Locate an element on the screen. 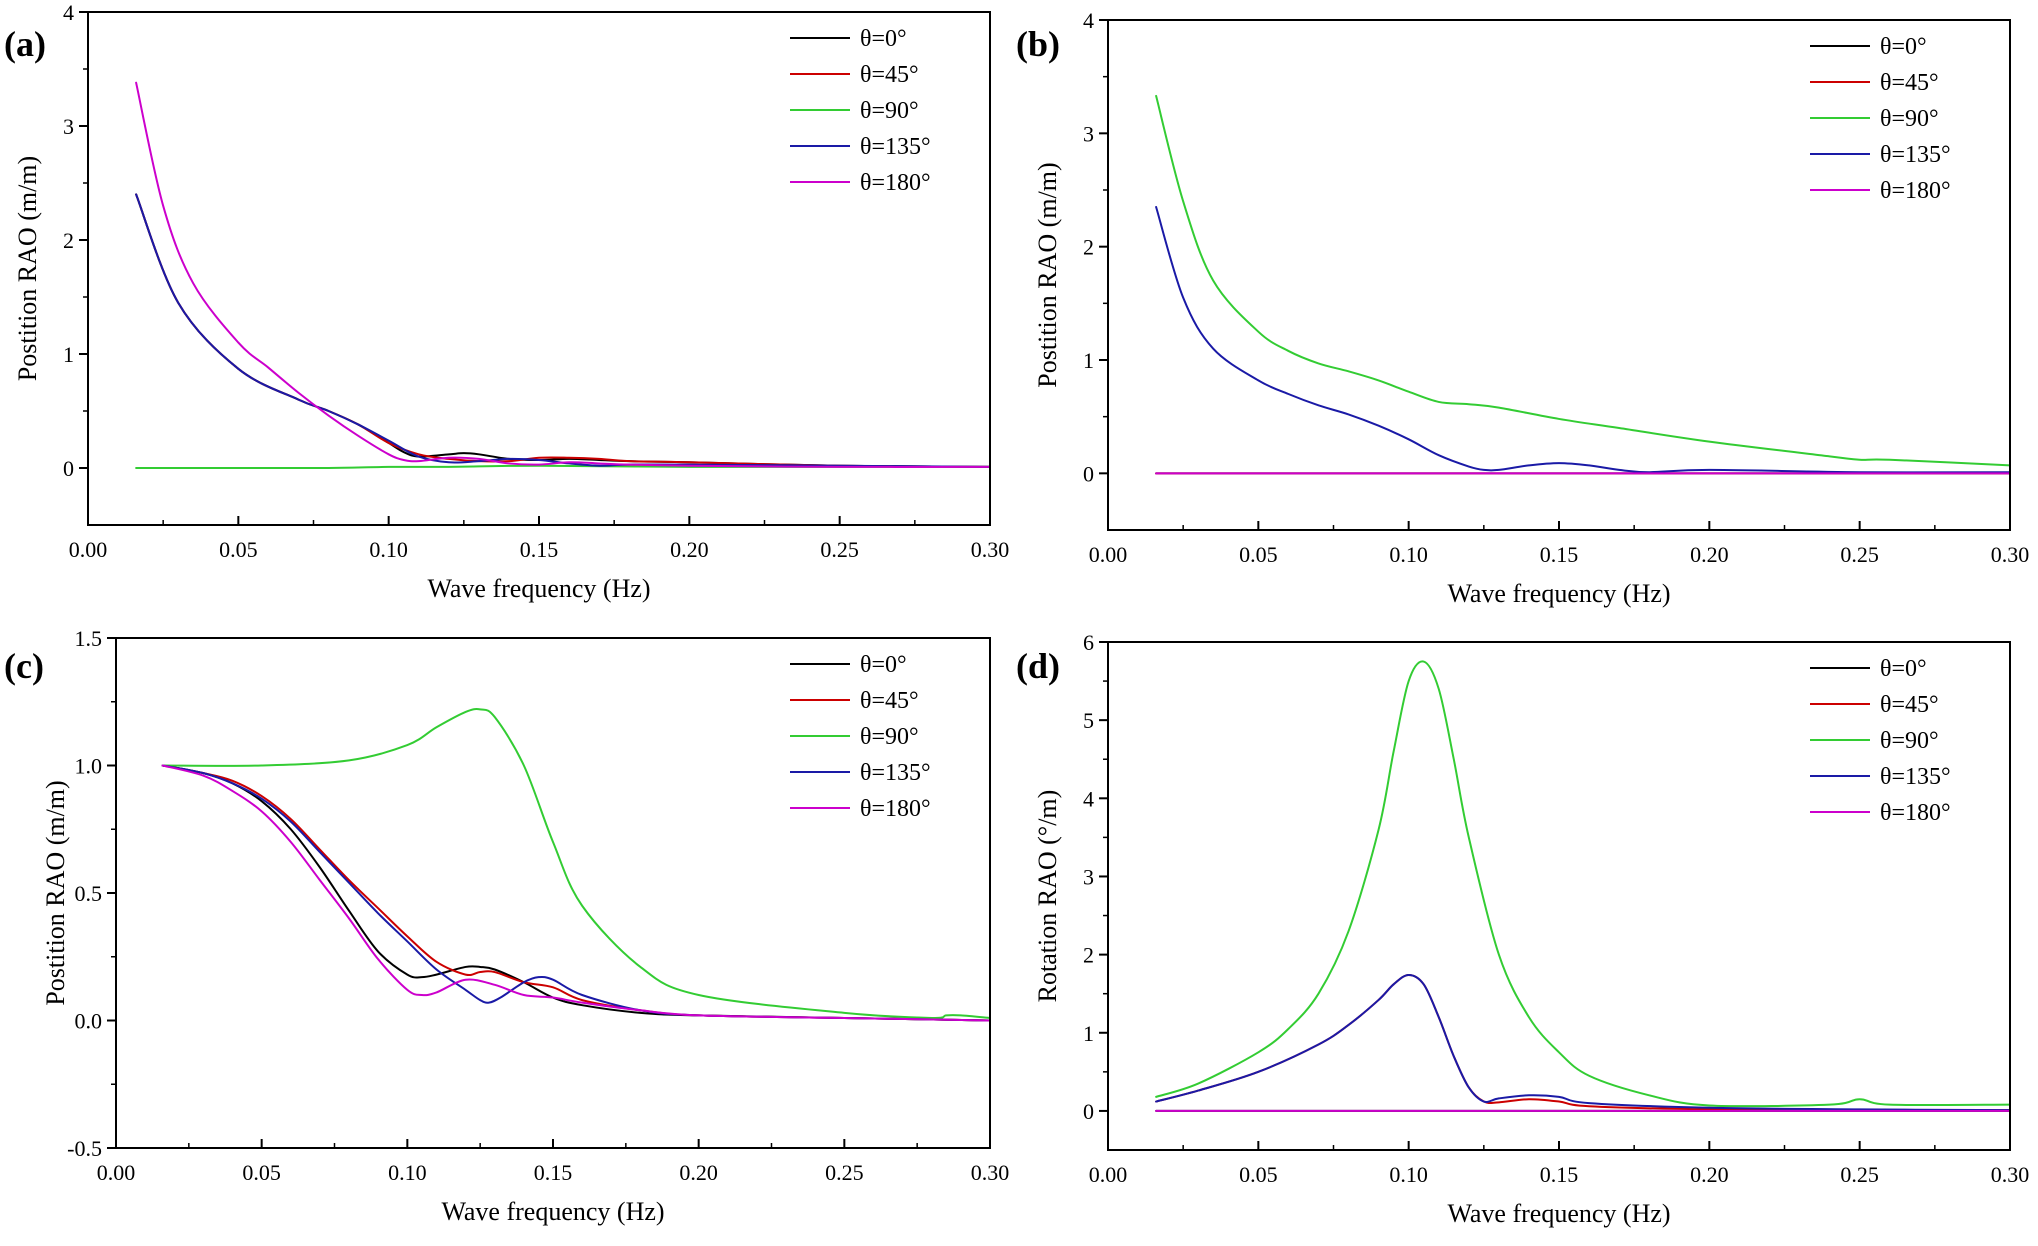 Image resolution: width=2038 pixels, height=1246 pixels. y-tick-label: 3 is located at coordinates (1088, 133).